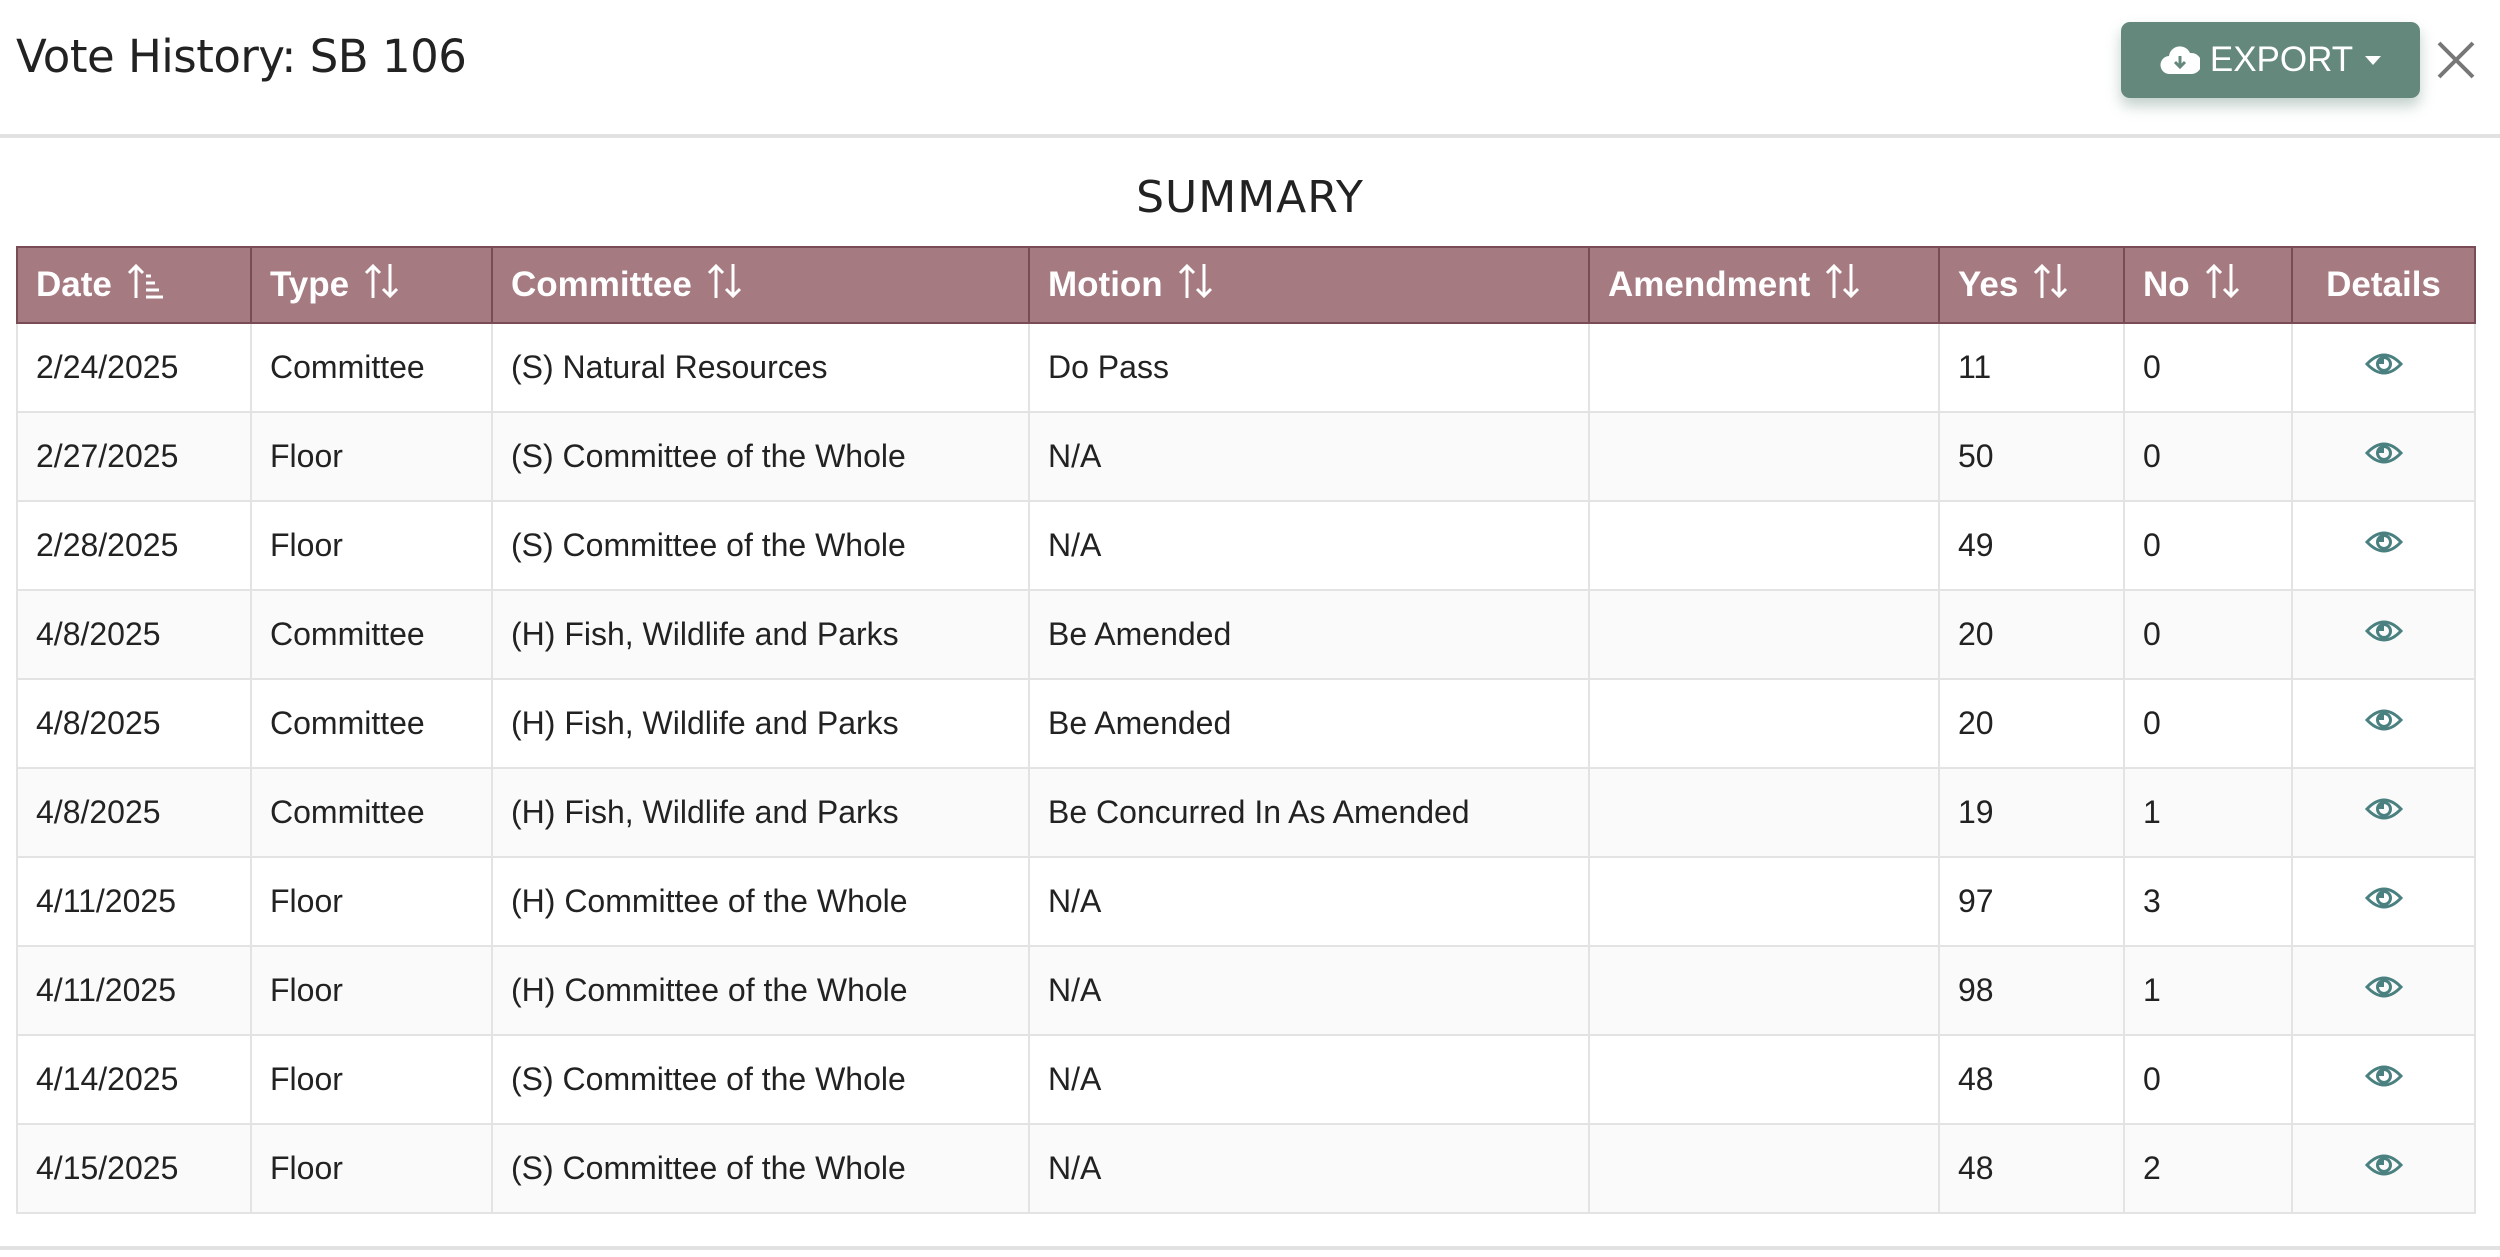 This screenshot has width=2500, height=1257. I want to click on column-header-motion: Motion, so click(1309, 285).